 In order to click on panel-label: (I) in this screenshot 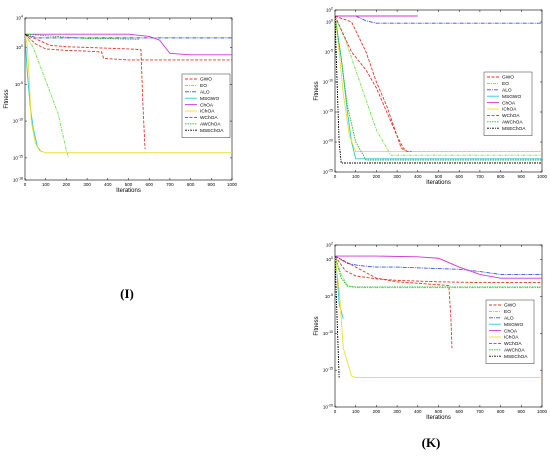, I will do `click(127, 293)`.